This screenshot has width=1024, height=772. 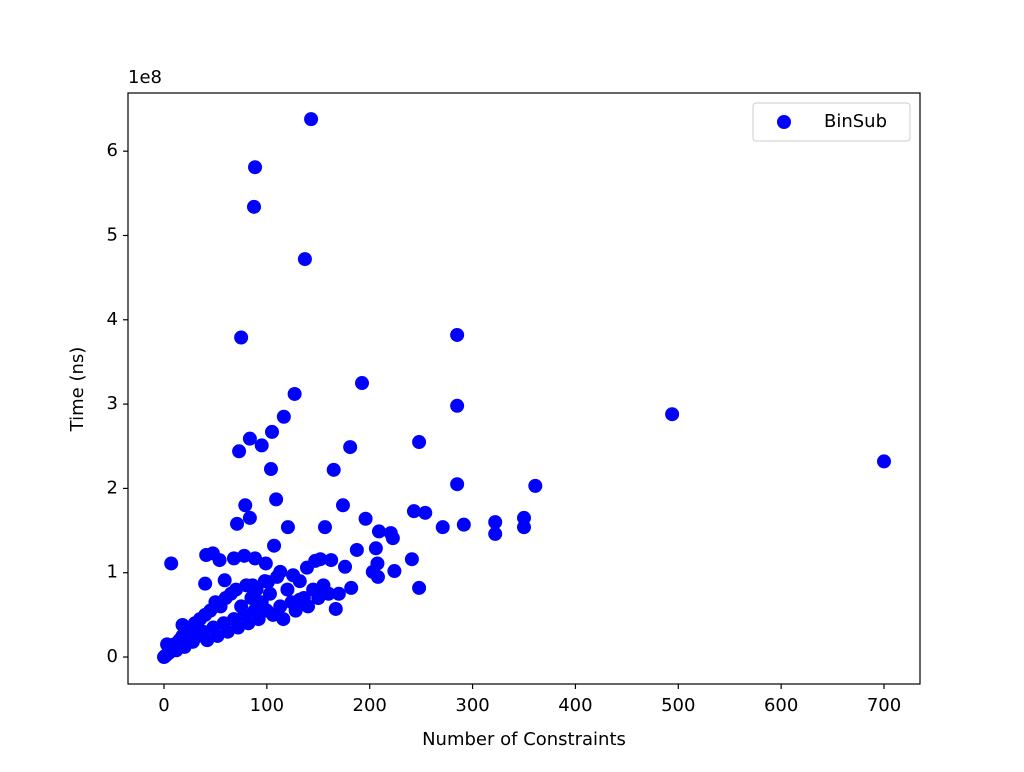 I want to click on x-tick-label: 0, so click(x=163, y=705).